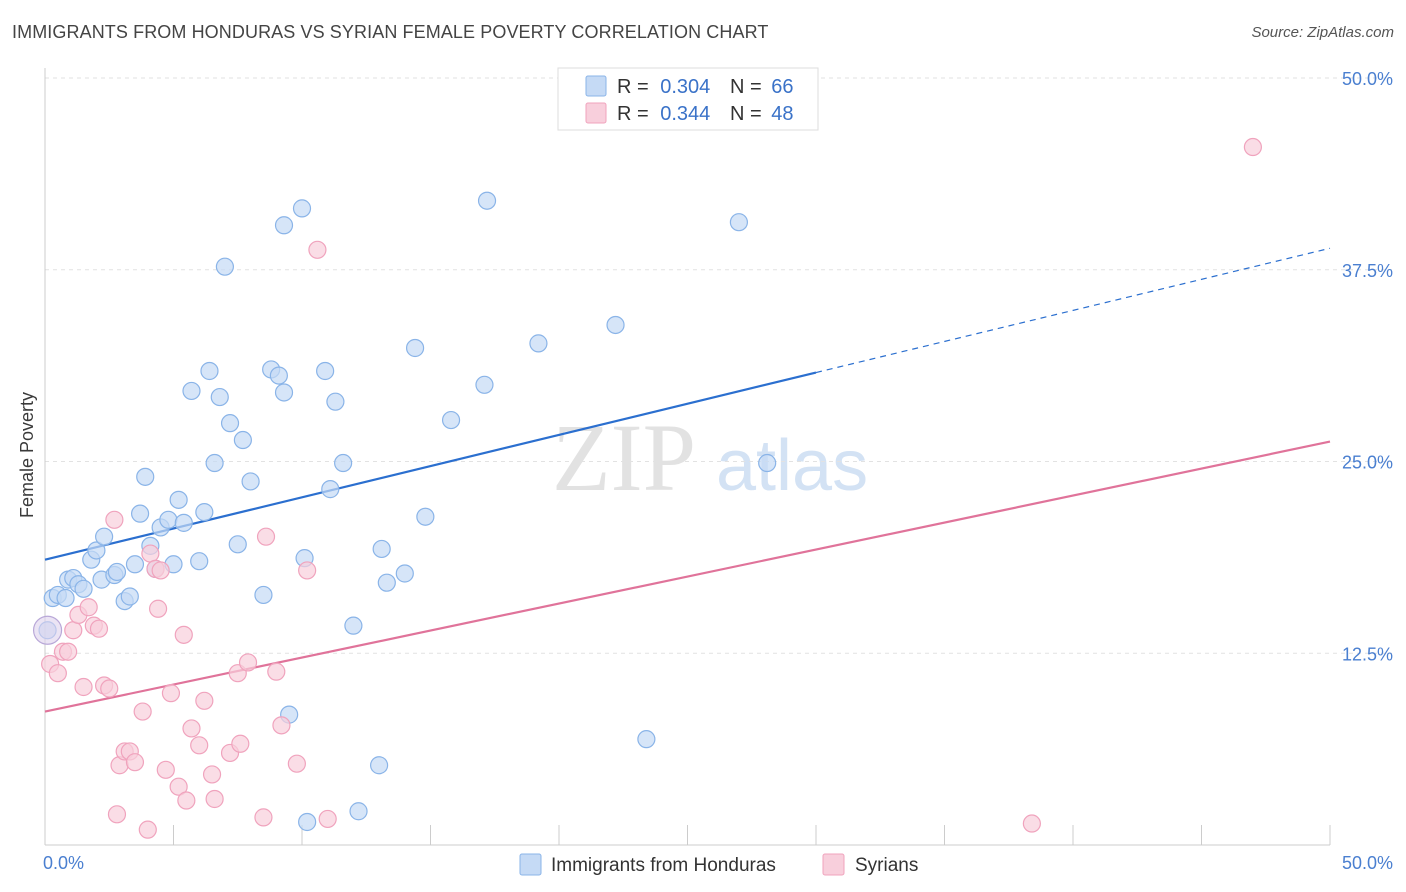  Describe the element at coordinates (685, 114) in the screenshot. I see `legend-r-value: 0.344` at that location.